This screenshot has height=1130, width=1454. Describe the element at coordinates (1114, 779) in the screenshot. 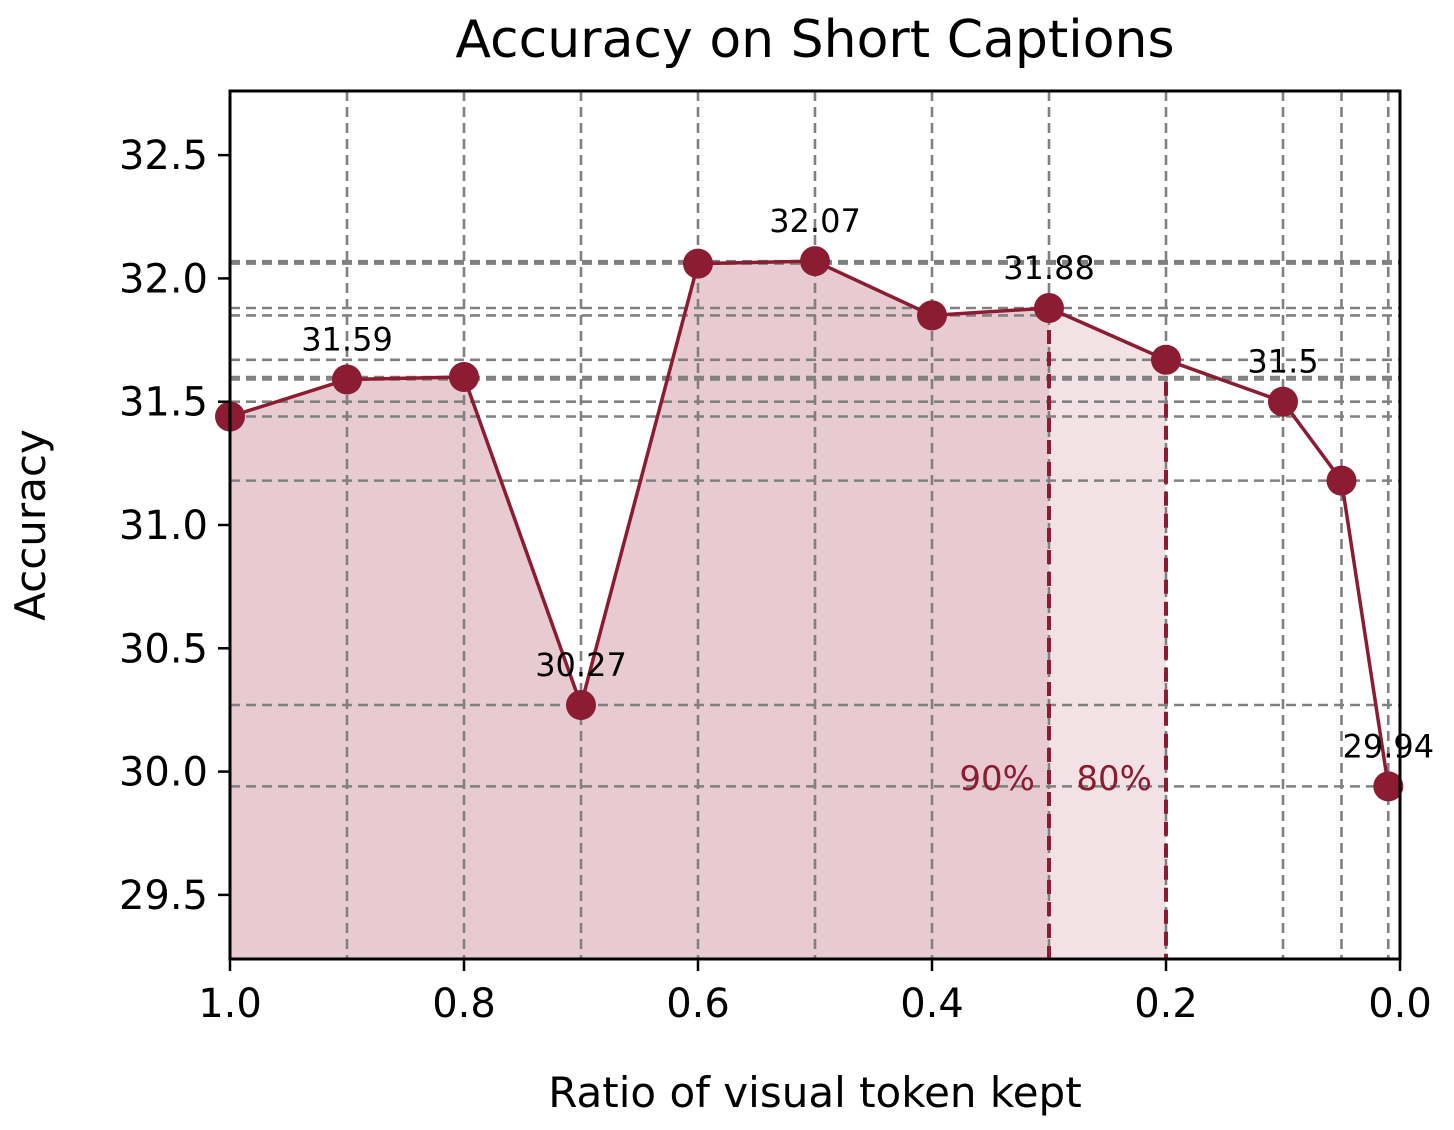

I see `threshold-label: 80%` at that location.